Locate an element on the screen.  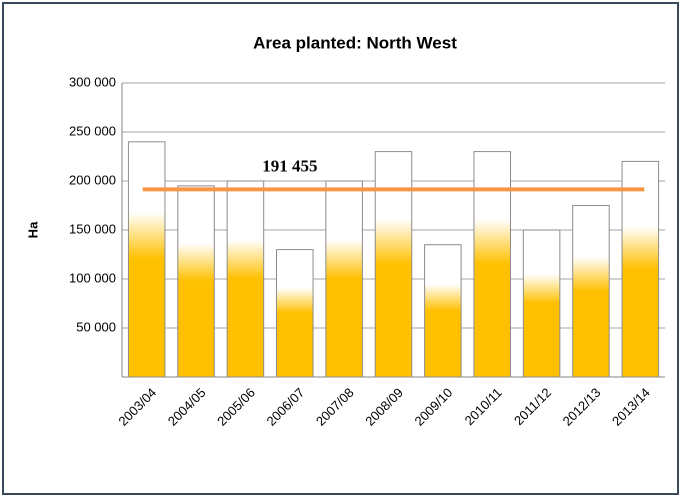
y-tick-label: 150 000 is located at coordinates (92, 228).